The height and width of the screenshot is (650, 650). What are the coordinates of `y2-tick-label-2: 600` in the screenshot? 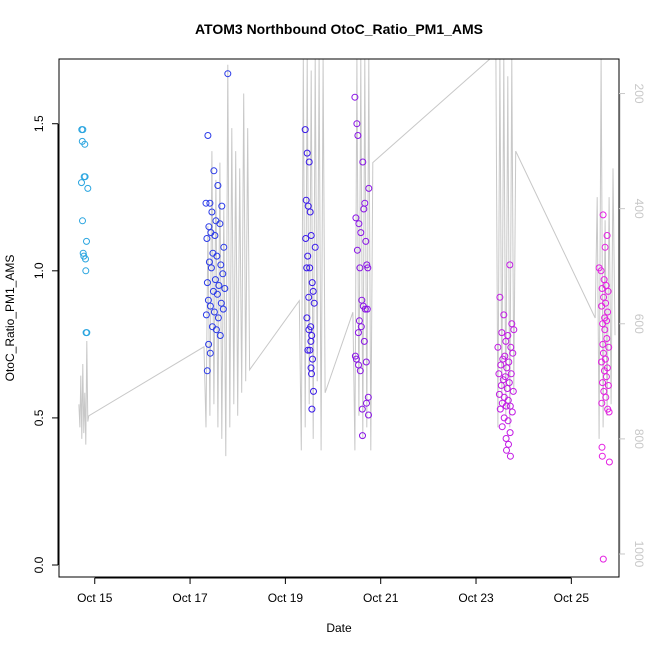 It's located at (639, 324).